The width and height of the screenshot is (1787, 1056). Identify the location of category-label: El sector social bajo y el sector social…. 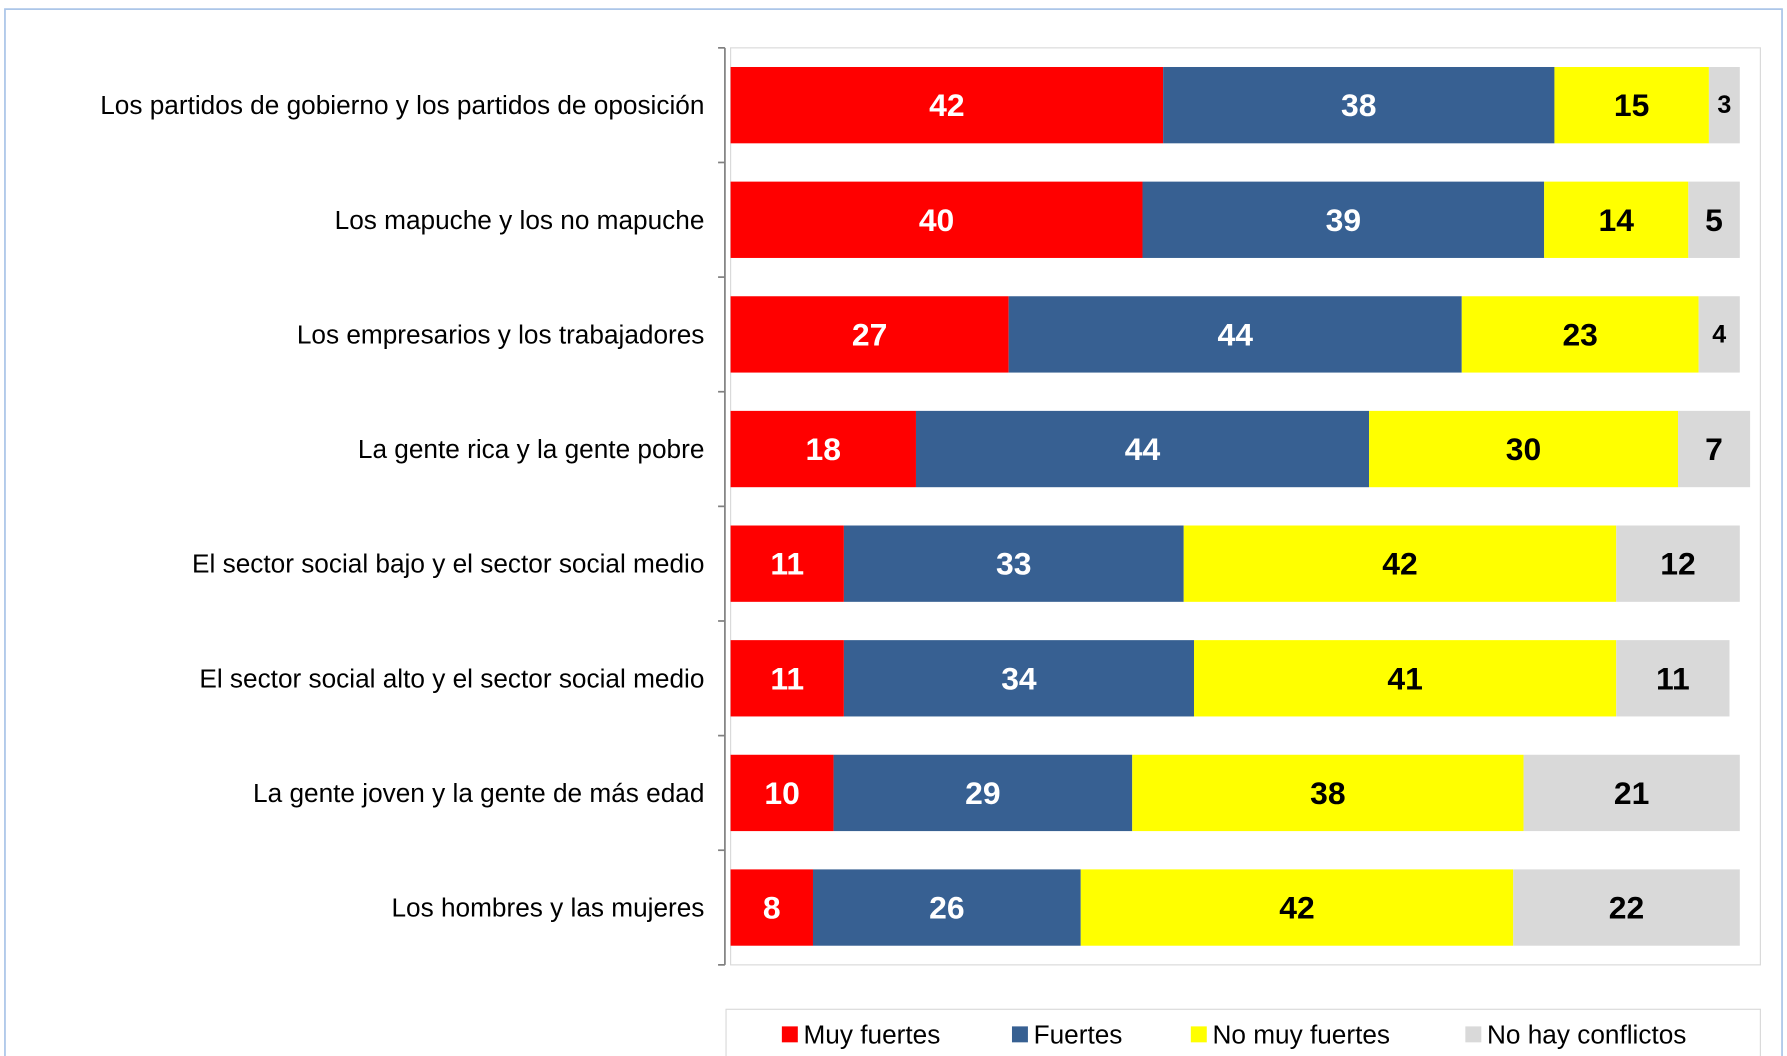
(448, 564).